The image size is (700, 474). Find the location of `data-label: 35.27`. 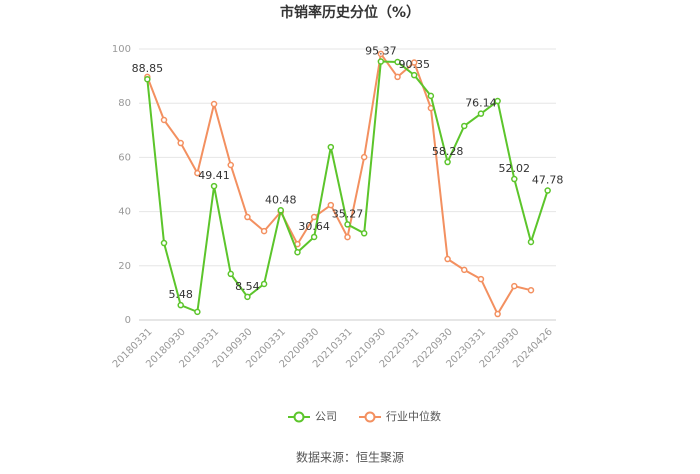

data-label: 35.27 is located at coordinates (348, 213).